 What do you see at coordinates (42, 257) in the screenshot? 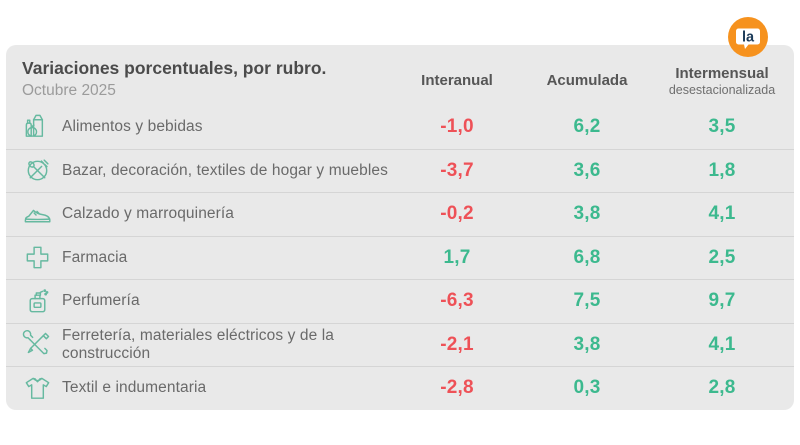
I see `pharmacy-cross-icon` at bounding box center [42, 257].